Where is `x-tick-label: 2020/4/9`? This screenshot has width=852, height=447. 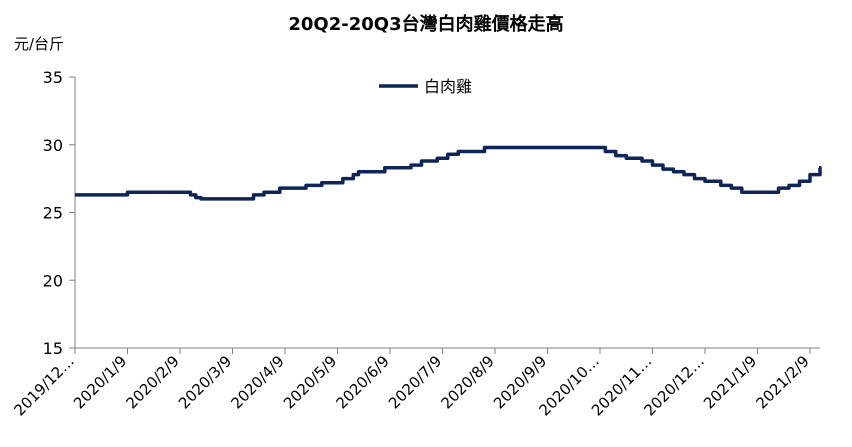
x-tick-label: 2020/4/9 is located at coordinates (257, 382).